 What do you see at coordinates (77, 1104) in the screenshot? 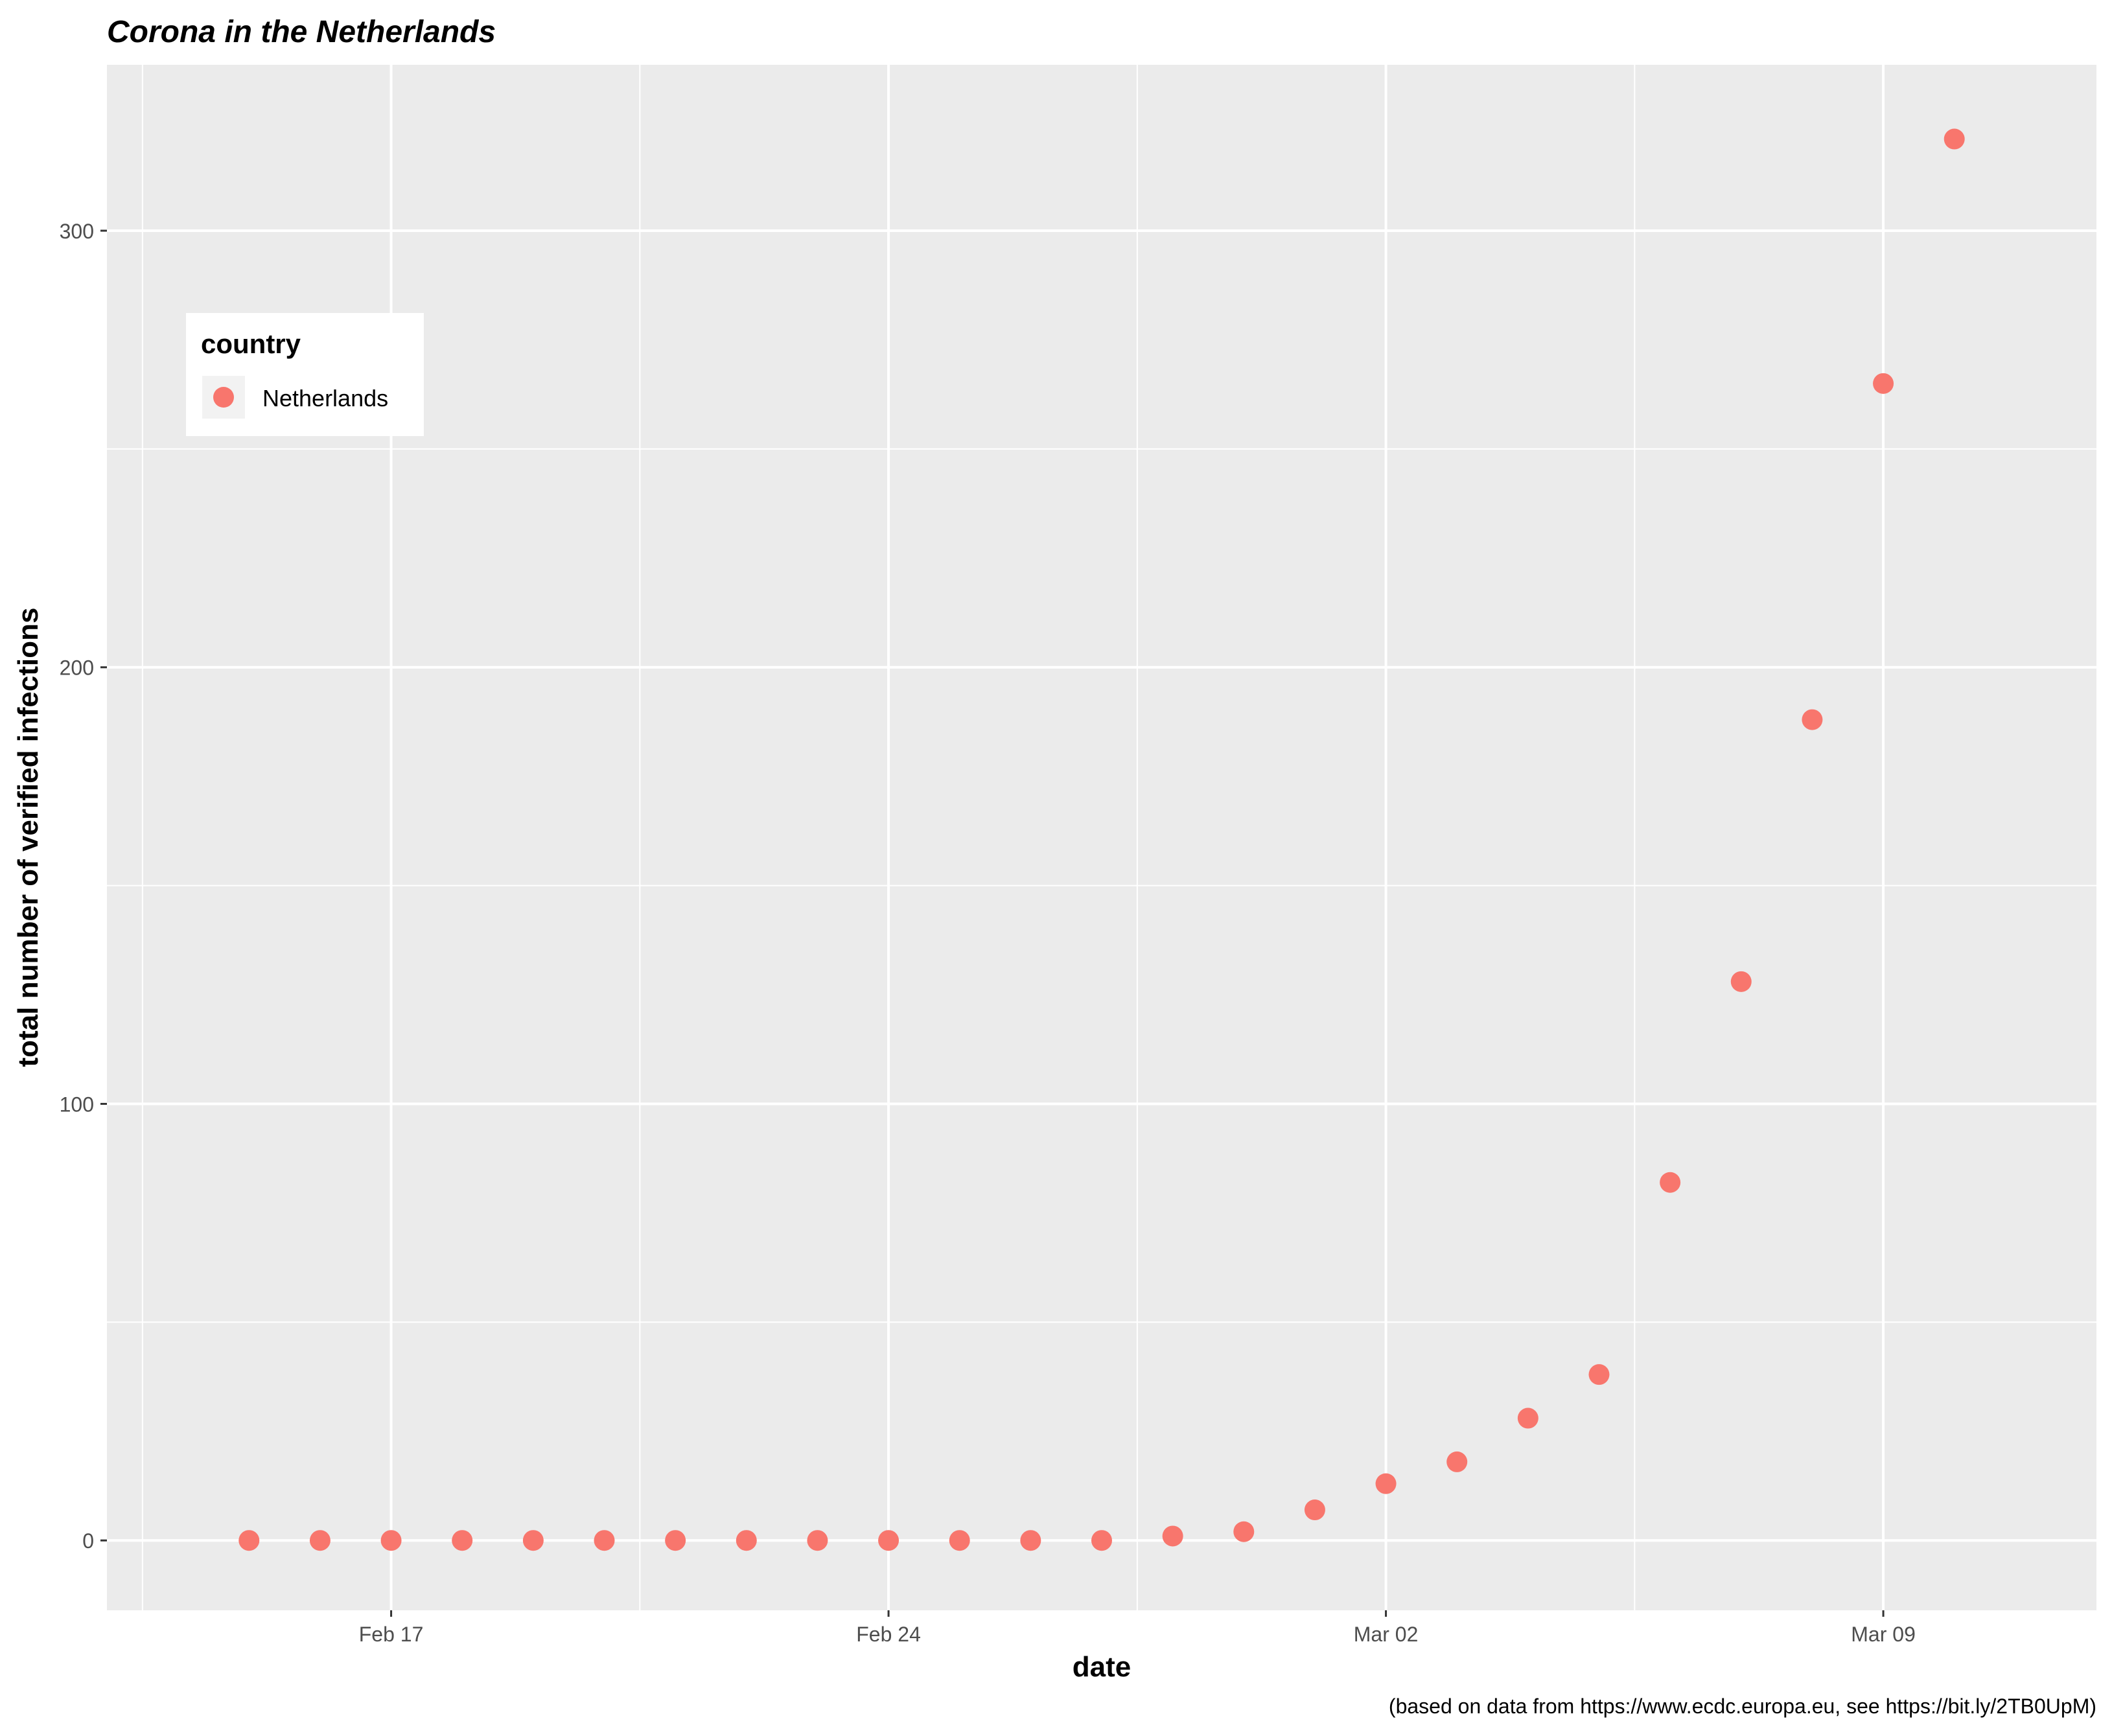
I see `y-tick-label: 100` at bounding box center [77, 1104].